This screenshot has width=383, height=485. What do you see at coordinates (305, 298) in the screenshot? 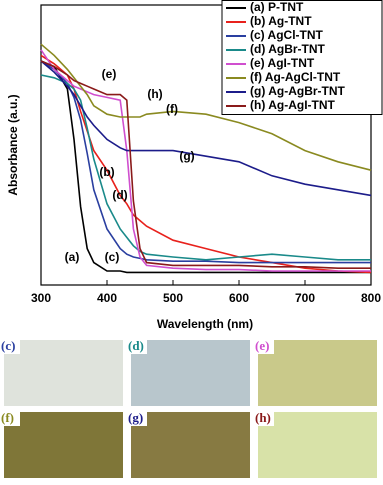
I see `x-tick-label: 700` at bounding box center [305, 298].